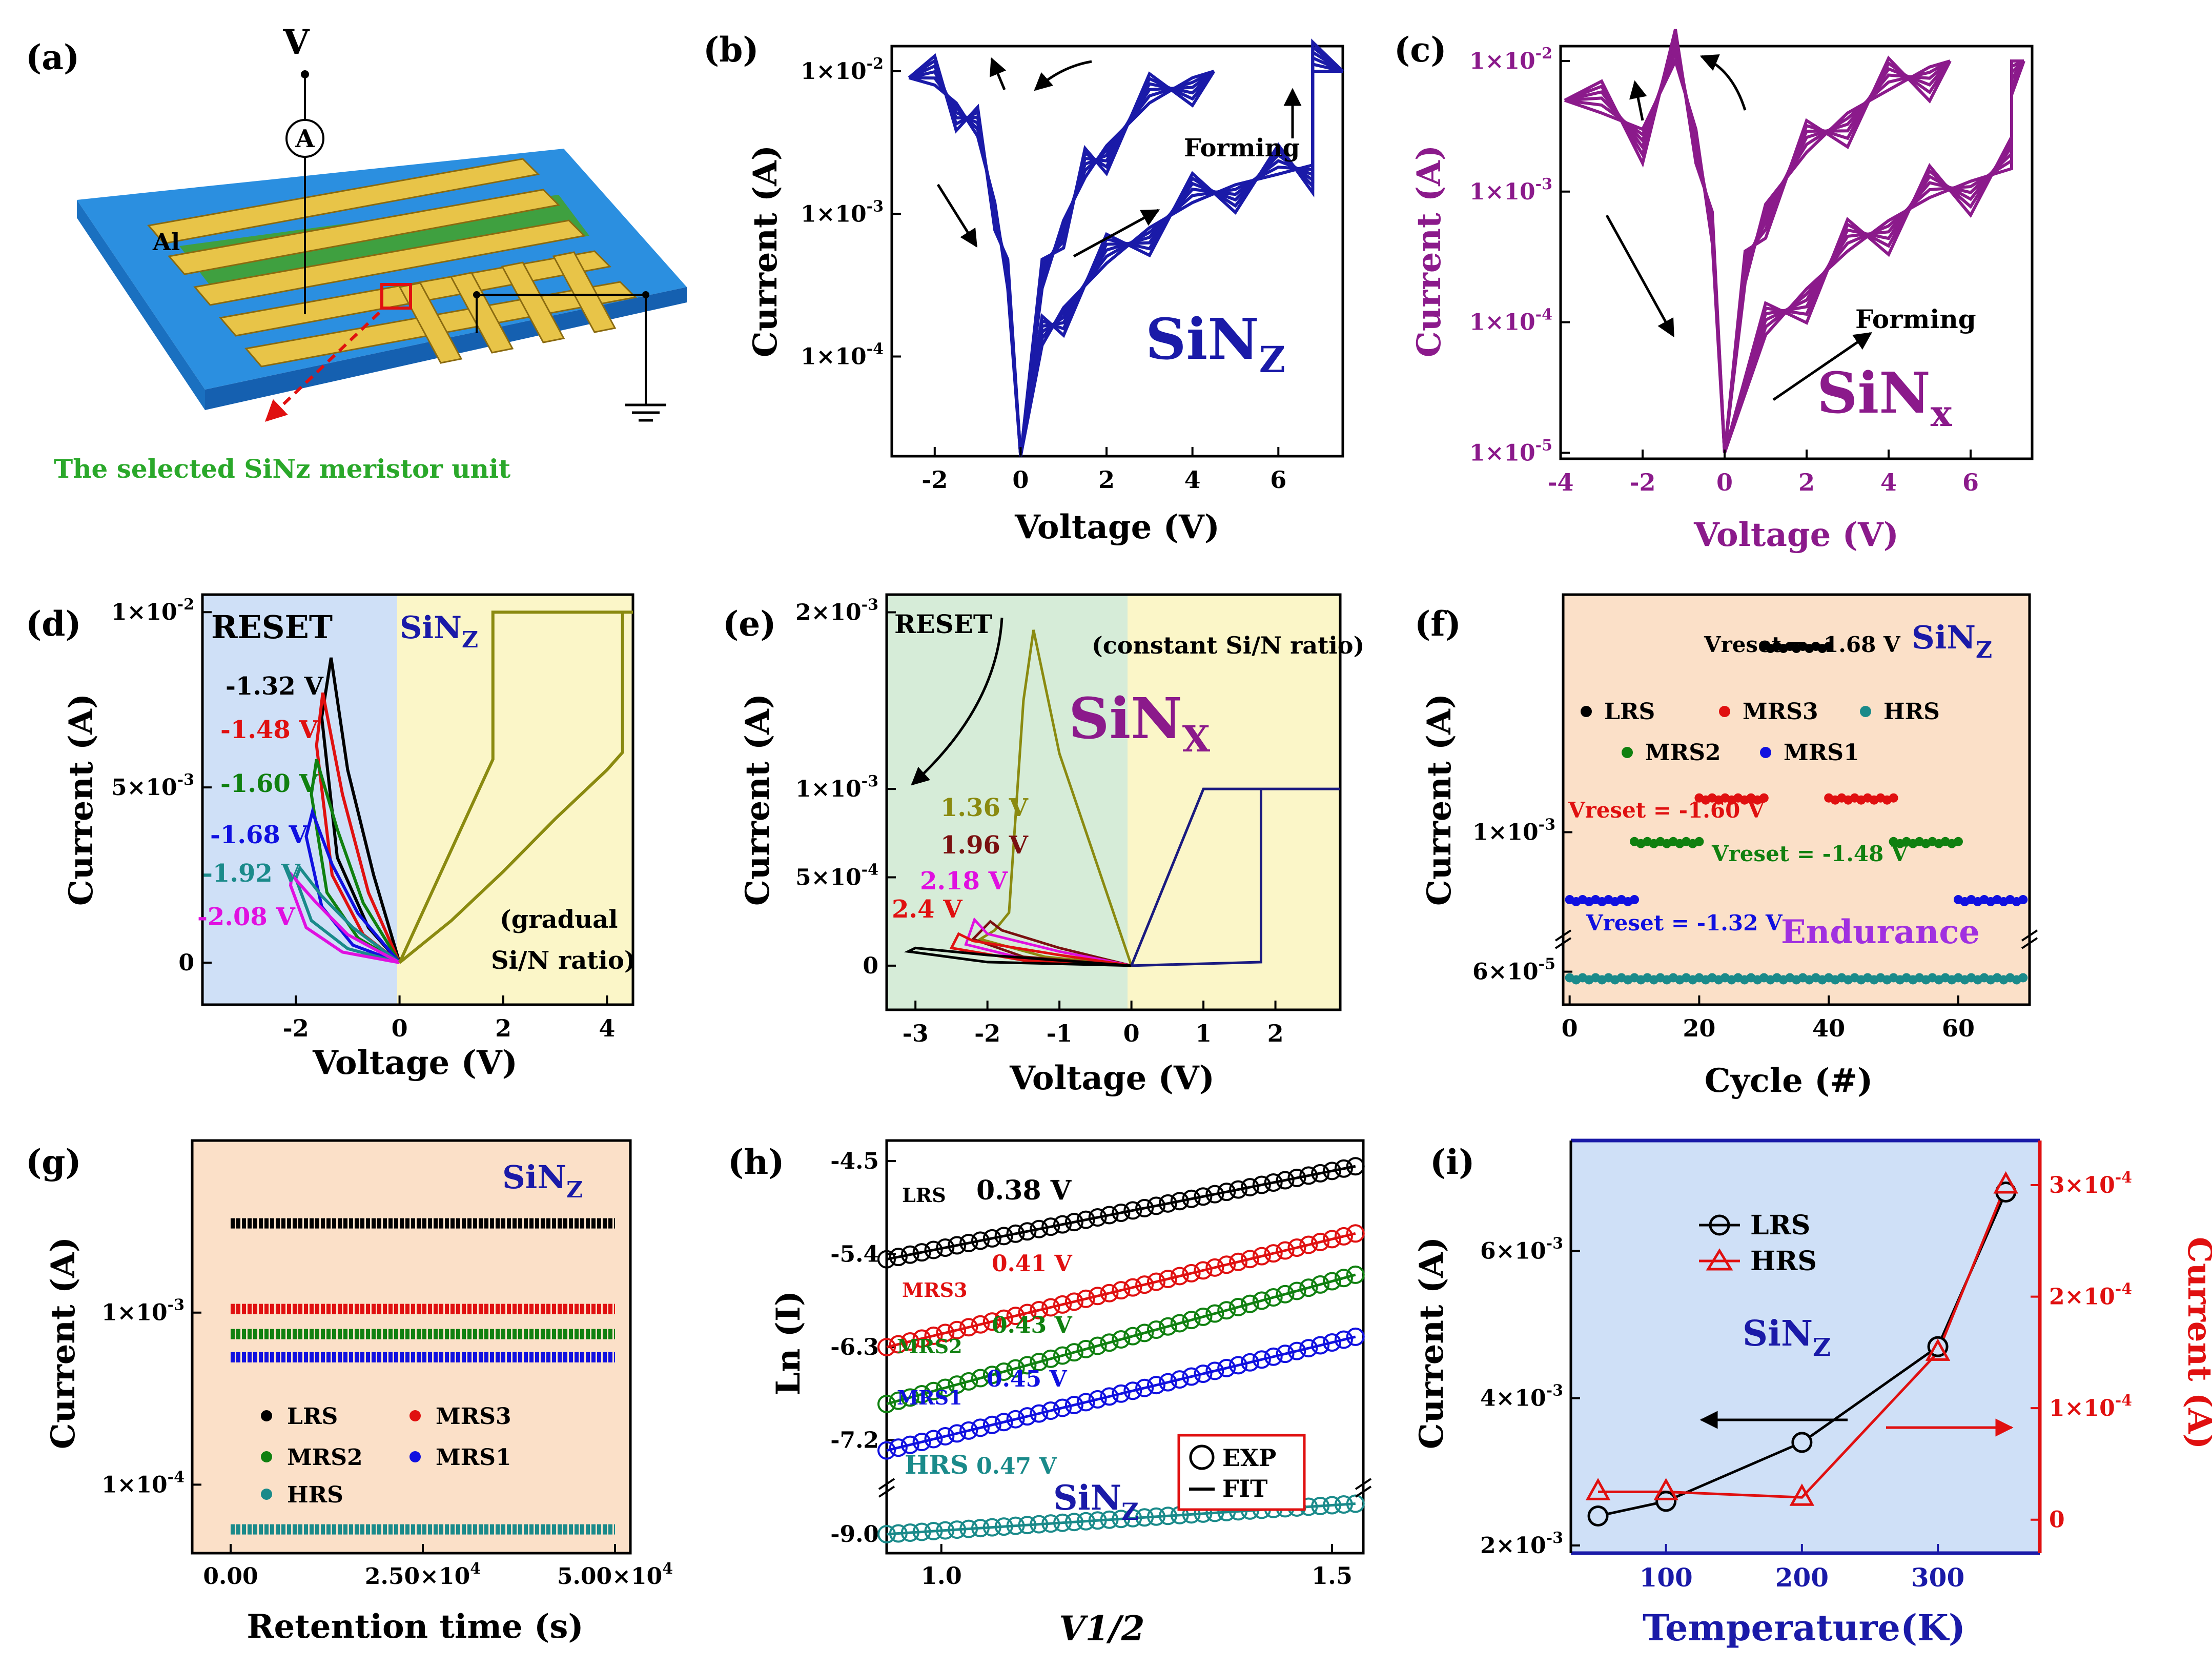 The height and width of the screenshot is (1669, 2212). What do you see at coordinates (1513, 970) in the screenshot?
I see `y-tick-label: 6×10⁻⁵` at bounding box center [1513, 970].